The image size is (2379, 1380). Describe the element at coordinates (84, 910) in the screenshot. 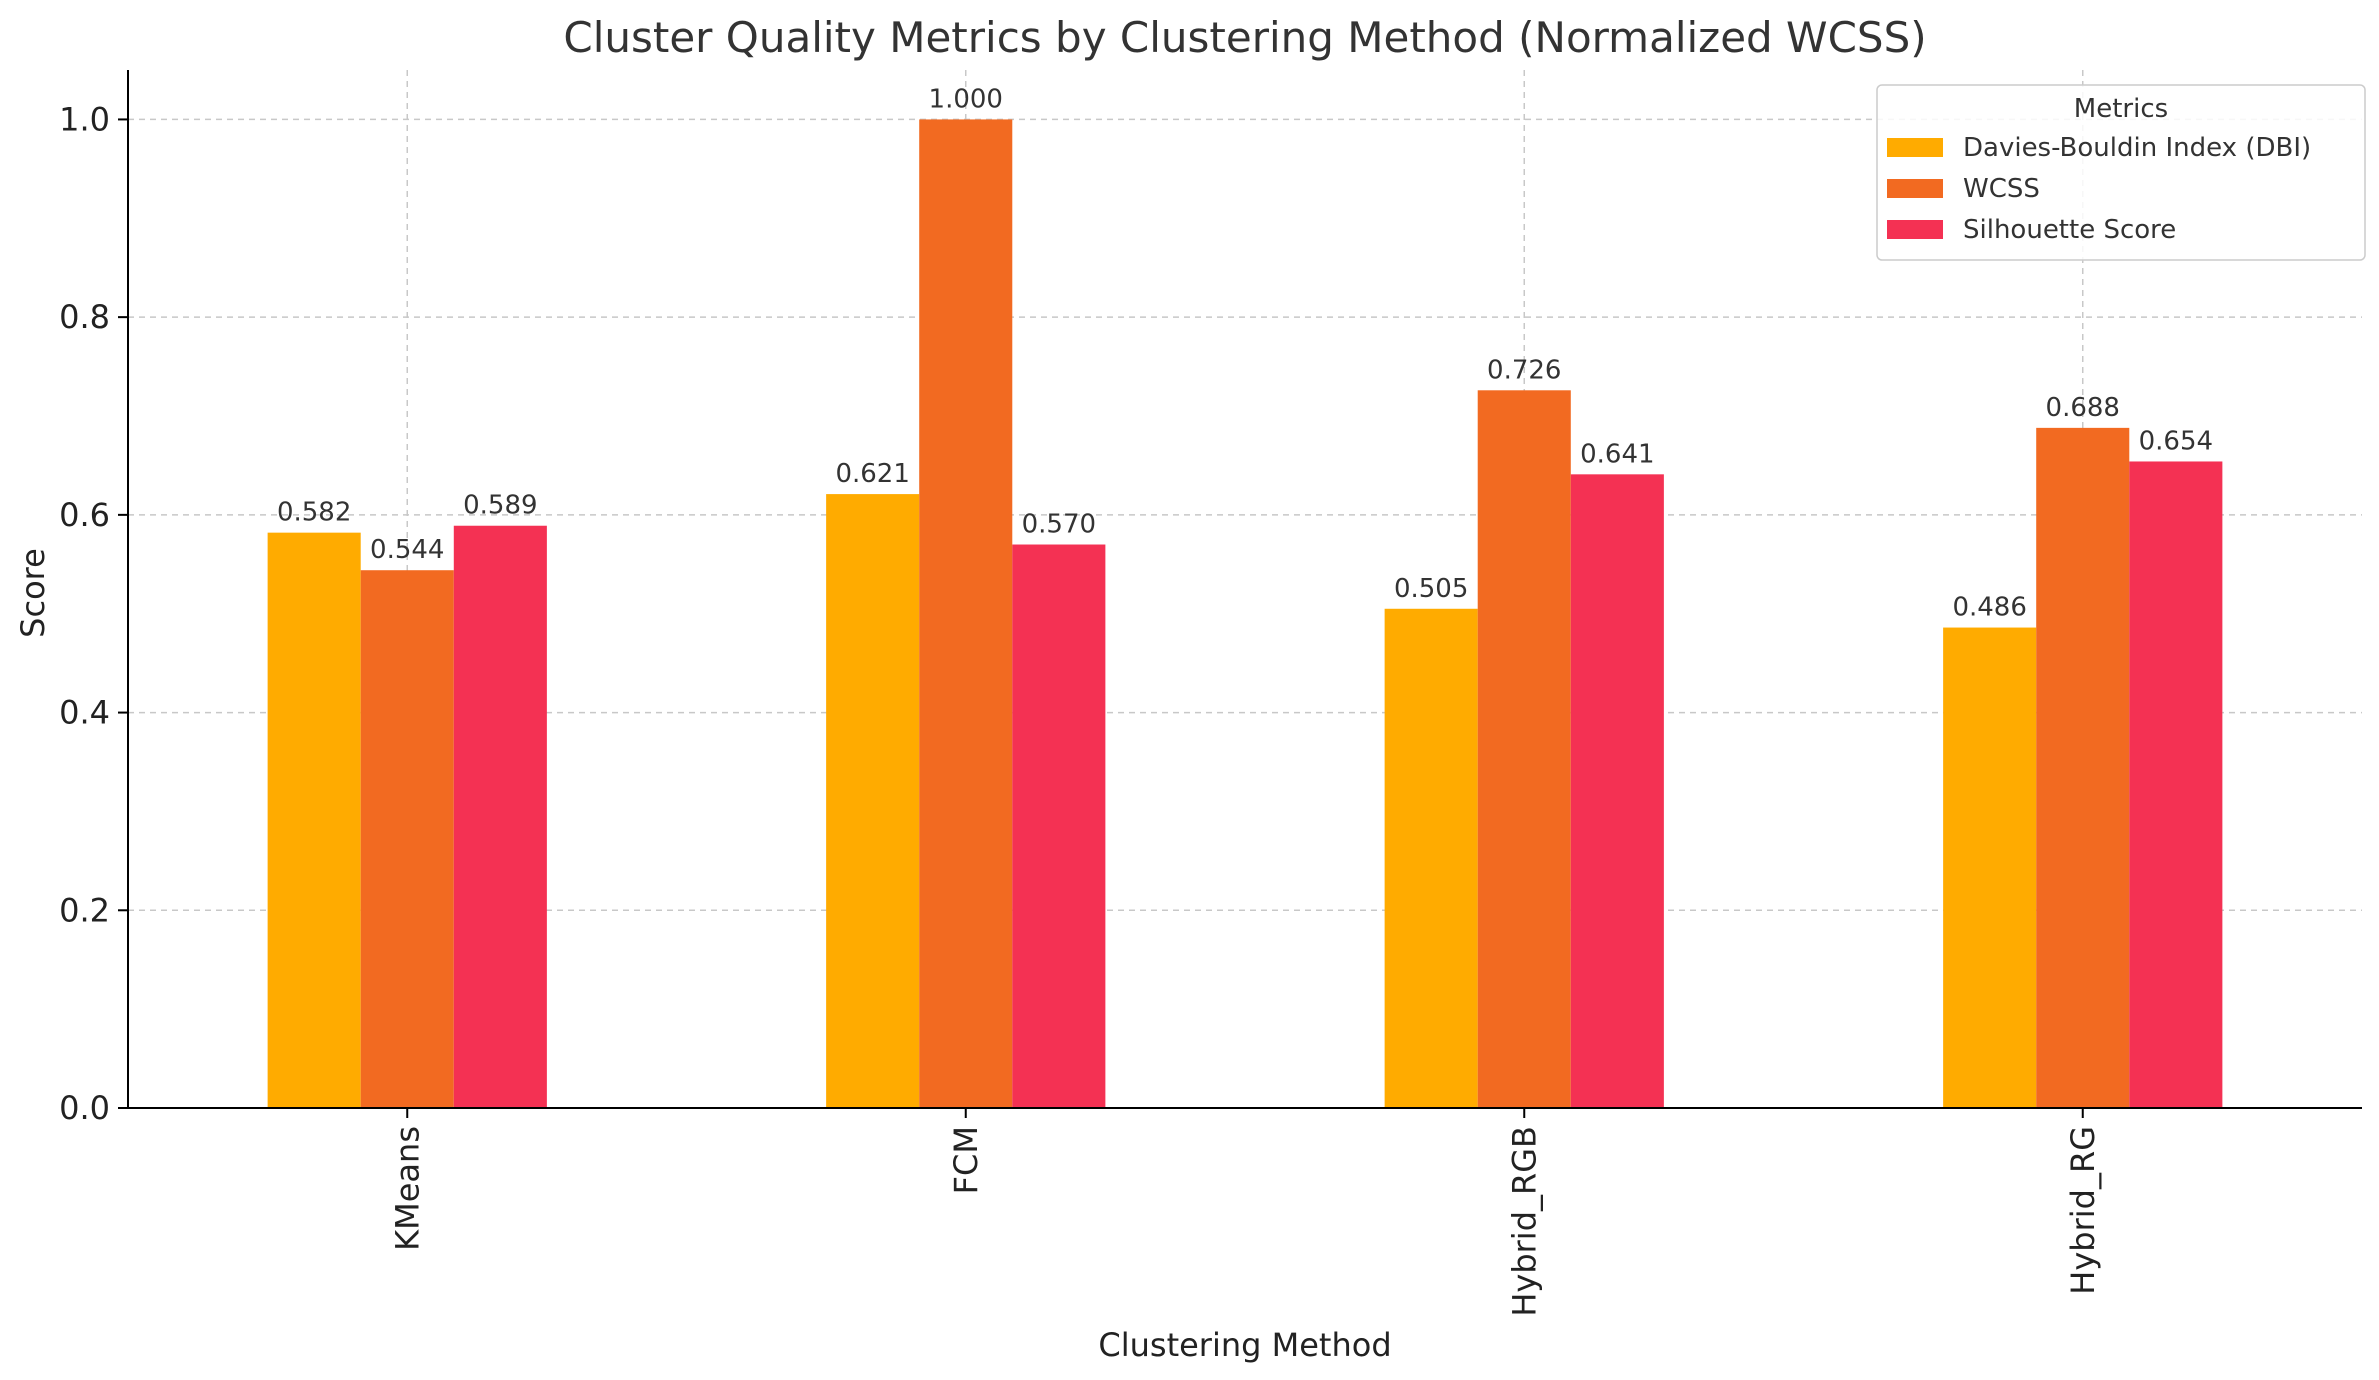

I see `y-tick-label: 0.2` at that location.